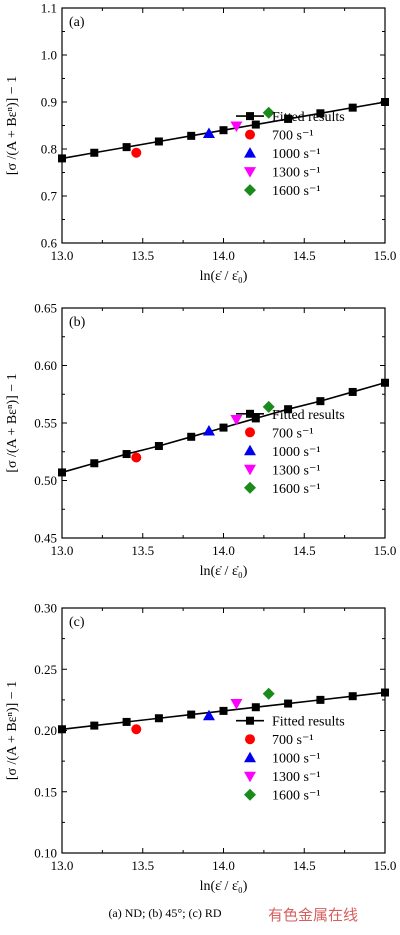  What do you see at coordinates (293, 136) in the screenshot?
I see `legend-label: 700 s⁻¹` at bounding box center [293, 136].